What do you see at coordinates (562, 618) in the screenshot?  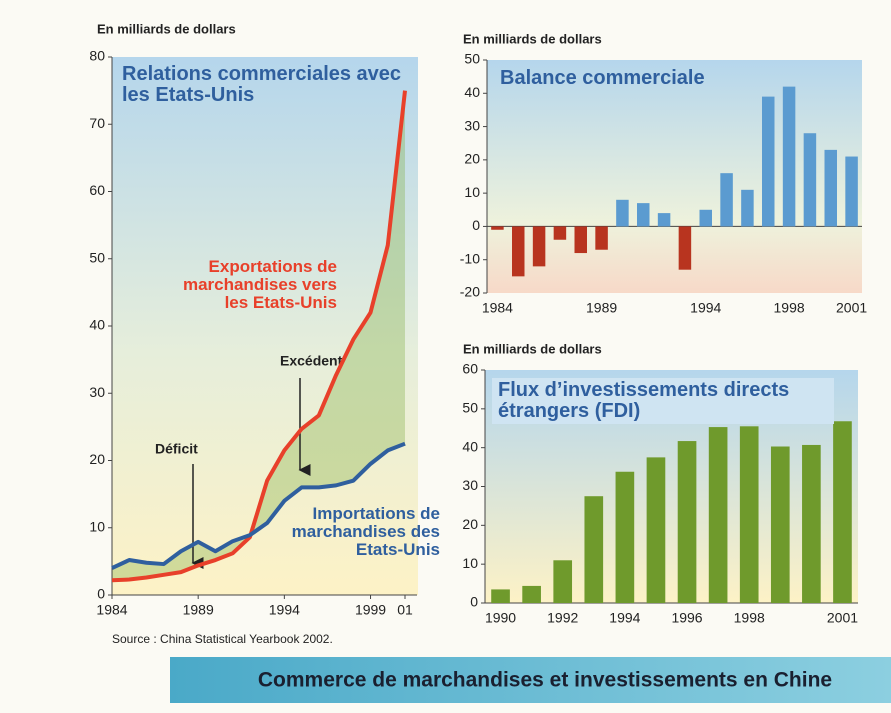 I see `x-tick-label: 1992` at bounding box center [562, 618].